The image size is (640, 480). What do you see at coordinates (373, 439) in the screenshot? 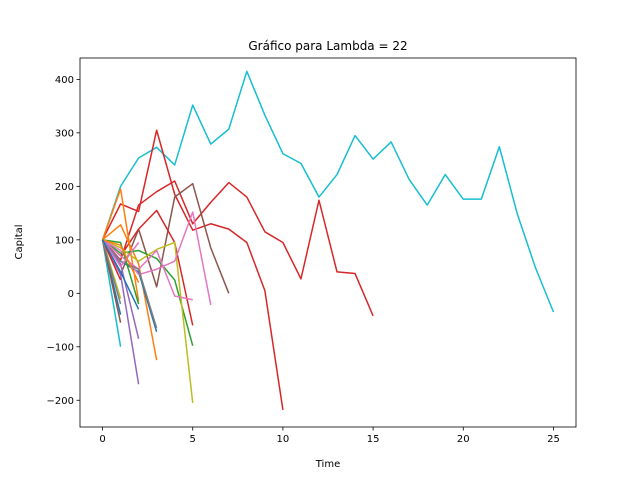
I see `x-tick-label: 15` at bounding box center [373, 439].